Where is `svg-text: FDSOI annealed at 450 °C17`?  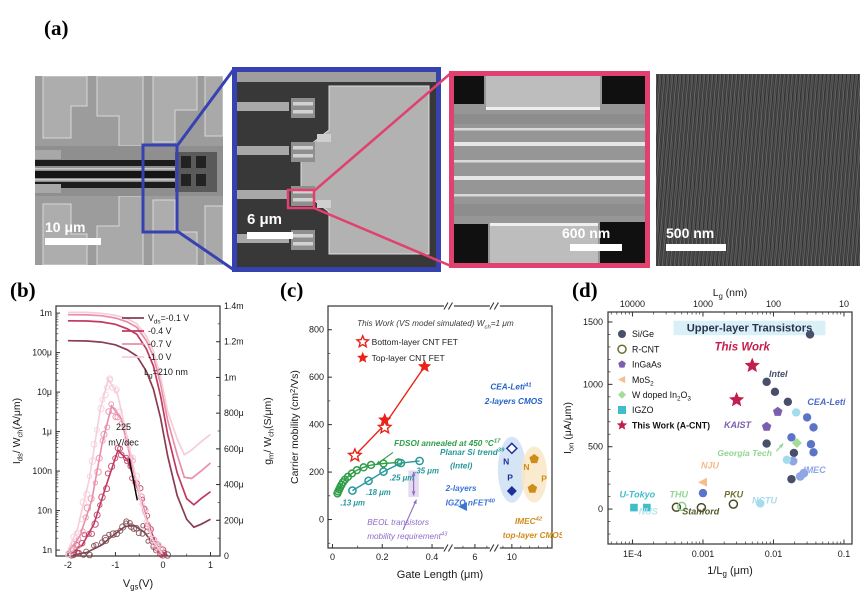
svg-text: FDSOI annealed at 450 °C17 is located at coordinates (447, 443).